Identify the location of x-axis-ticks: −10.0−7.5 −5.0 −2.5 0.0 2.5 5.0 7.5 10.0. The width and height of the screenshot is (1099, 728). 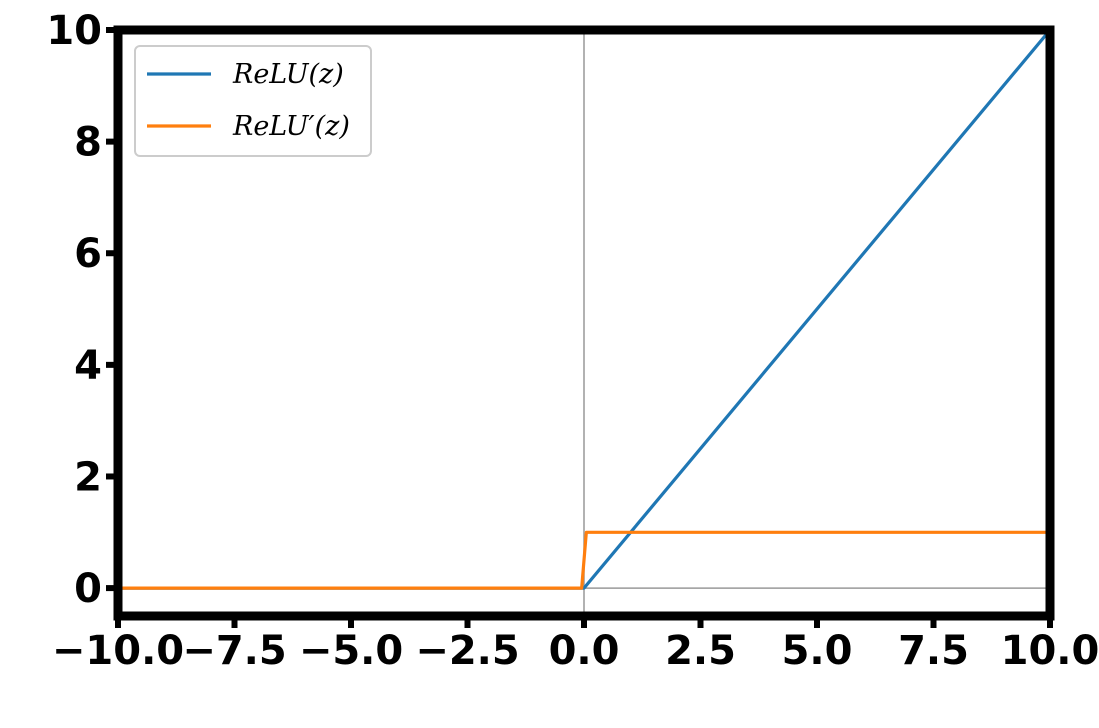
(575, 645).